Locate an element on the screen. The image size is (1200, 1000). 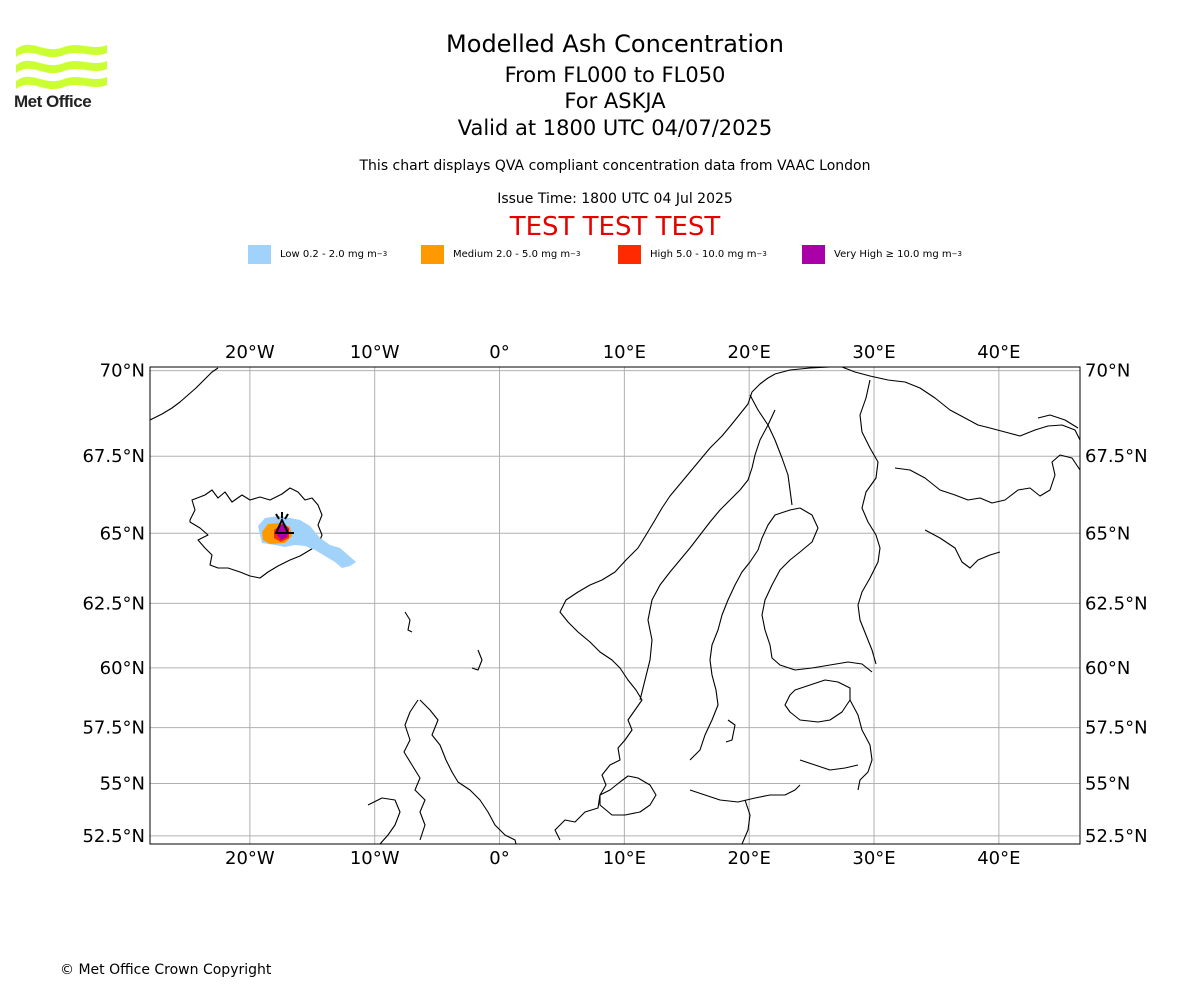
lon-tick-label-top: 30°E is located at coordinates (873, 352).